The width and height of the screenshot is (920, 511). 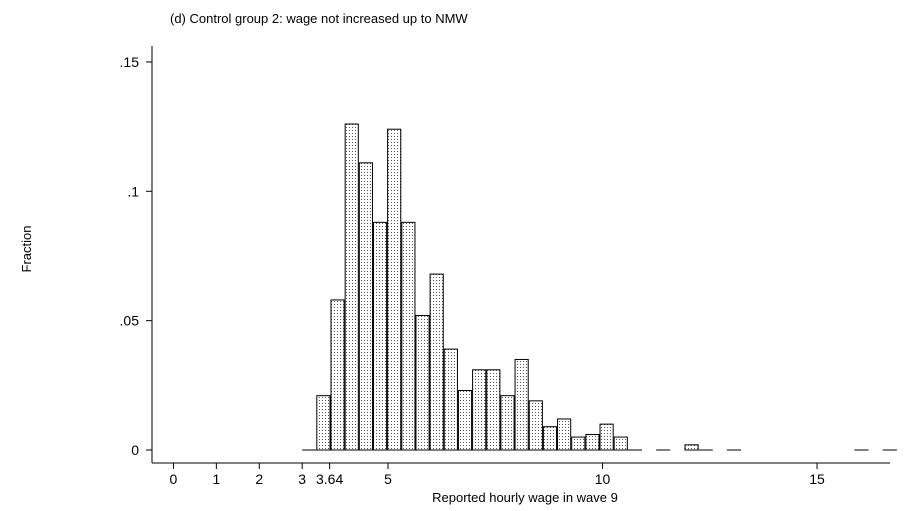 What do you see at coordinates (130, 321) in the screenshot?
I see `y-tick-label: .05` at bounding box center [130, 321].